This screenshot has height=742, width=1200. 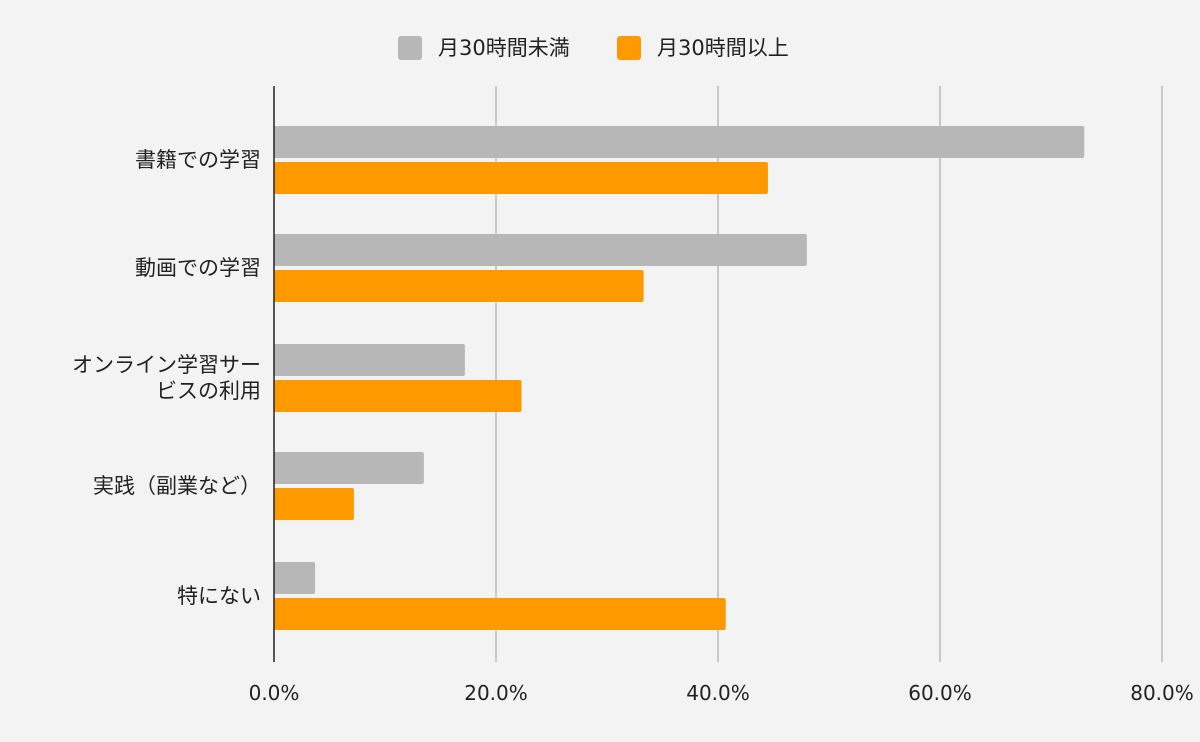 What do you see at coordinates (349, 468) in the screenshot?
I see `bar-月30時間未満-3` at bounding box center [349, 468].